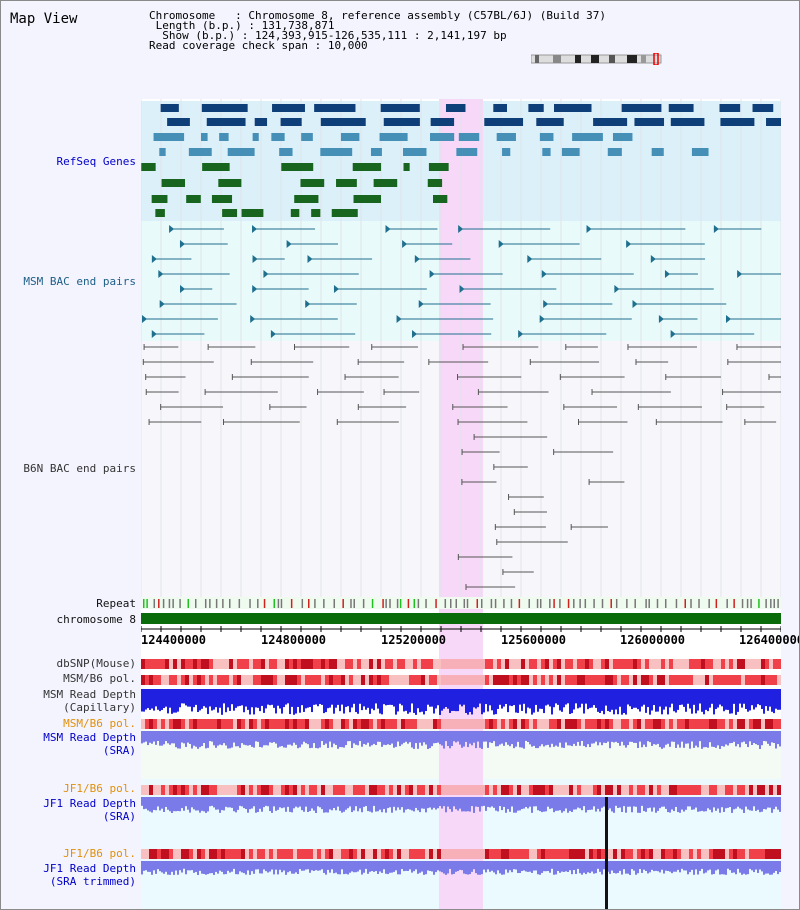  What do you see at coordinates (99, 788) in the screenshot?
I see `jf1-b6-pol-label: JF1/B6 pol.` at bounding box center [99, 788].